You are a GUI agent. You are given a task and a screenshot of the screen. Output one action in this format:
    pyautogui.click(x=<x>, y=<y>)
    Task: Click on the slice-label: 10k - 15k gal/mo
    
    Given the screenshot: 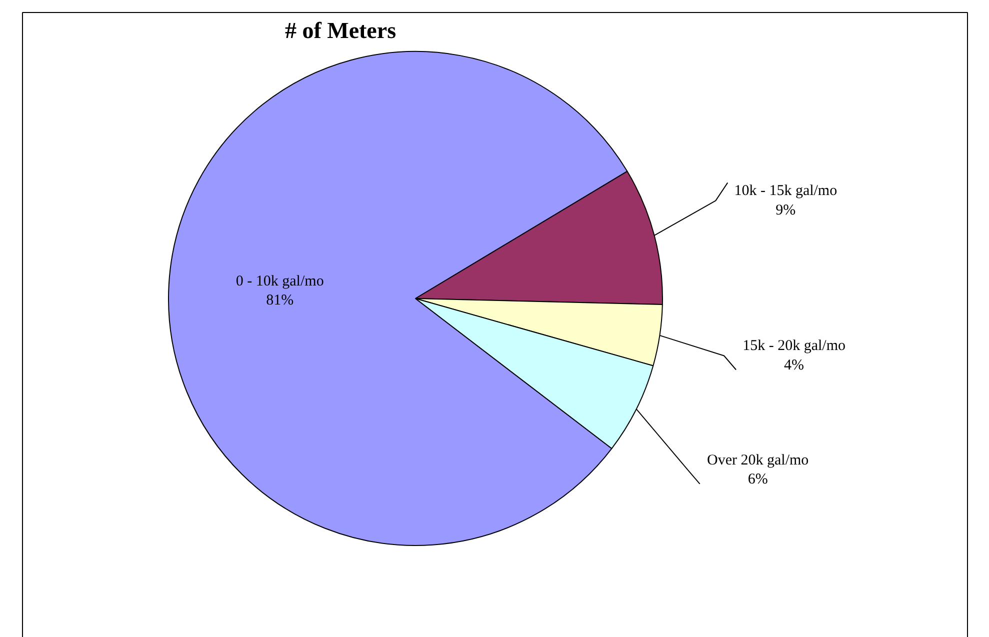 What is the action you would take?
    pyautogui.click(x=786, y=191)
    